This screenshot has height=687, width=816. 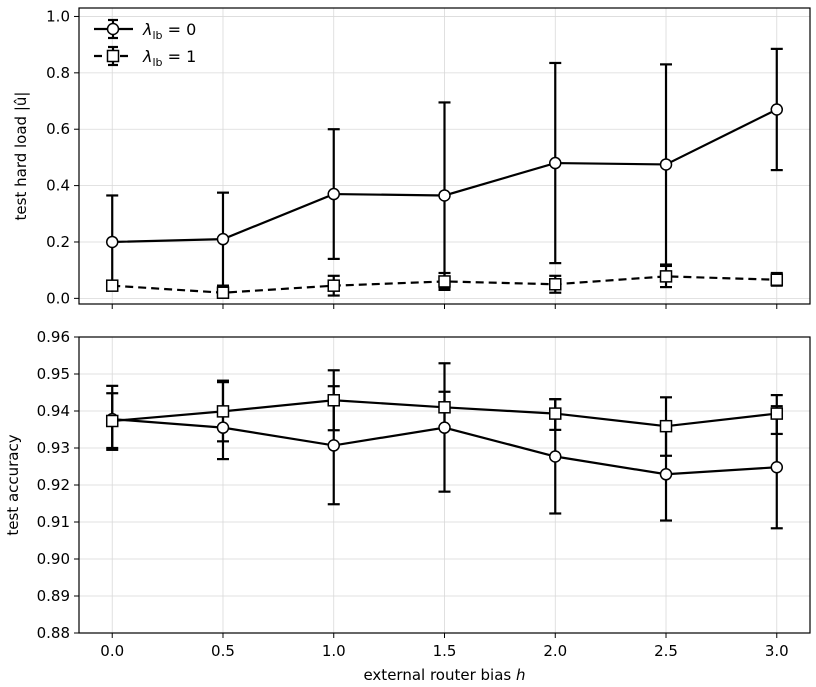 I want to click on x-tick-label: 1.0, so click(x=334, y=651).